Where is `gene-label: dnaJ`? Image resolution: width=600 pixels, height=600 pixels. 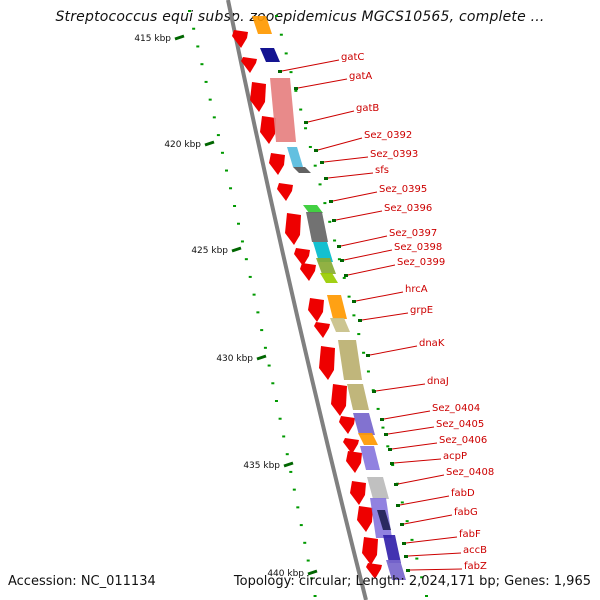
gene-label: dnaJ is located at coordinates (438, 381).